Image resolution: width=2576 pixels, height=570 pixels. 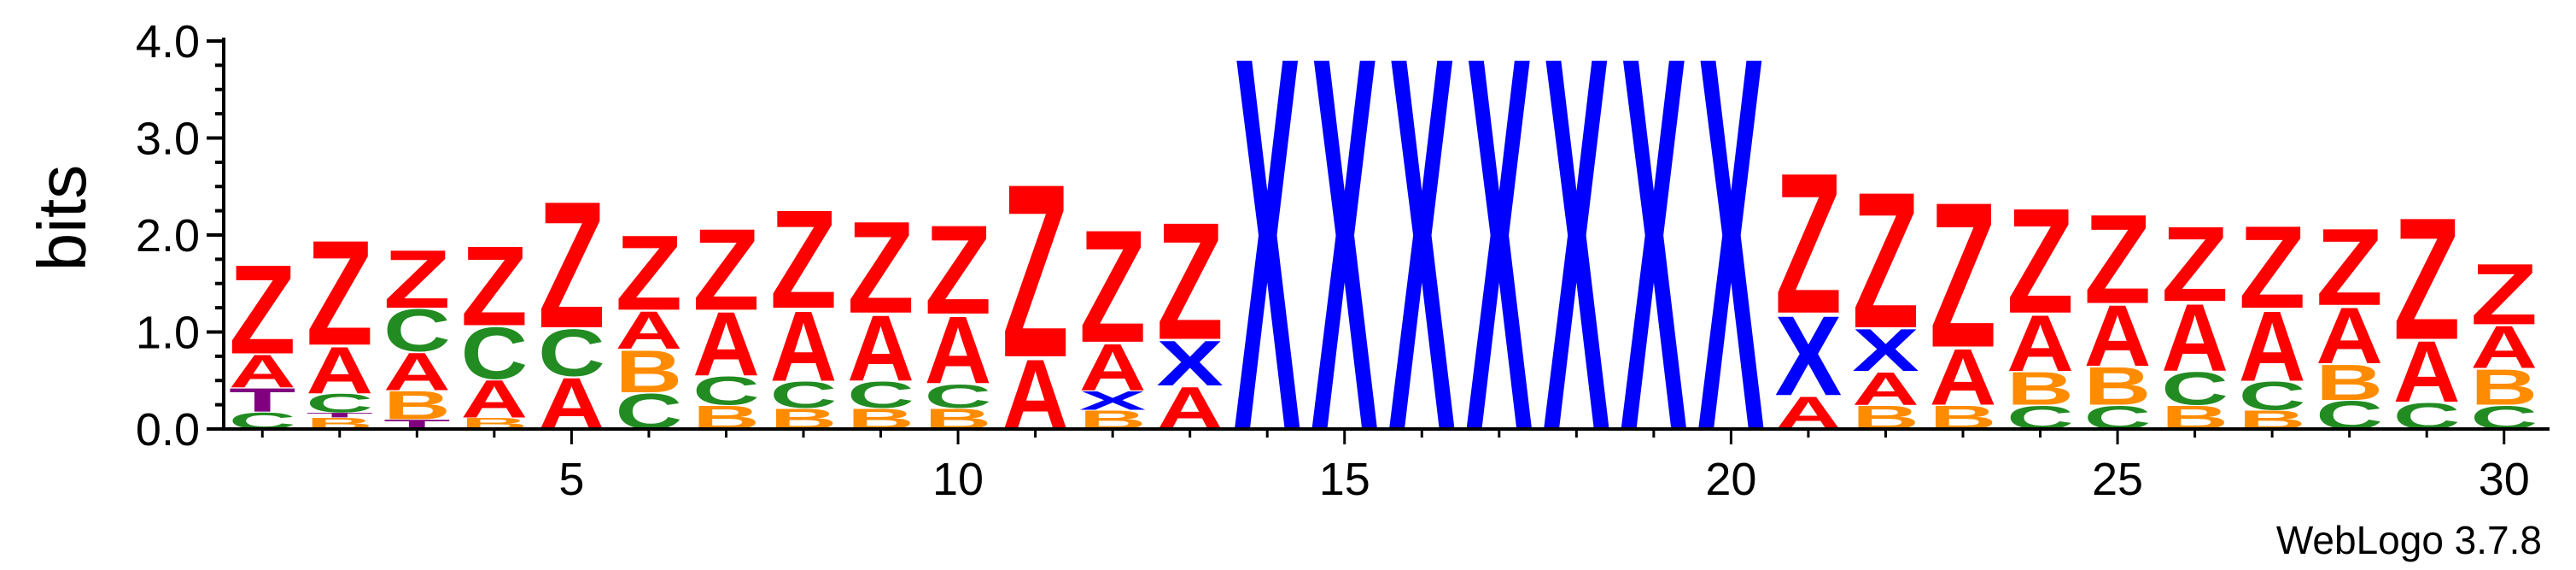 What do you see at coordinates (726, 391) in the screenshot?
I see `logo-symbol-c-pos-7: C` at bounding box center [726, 391].